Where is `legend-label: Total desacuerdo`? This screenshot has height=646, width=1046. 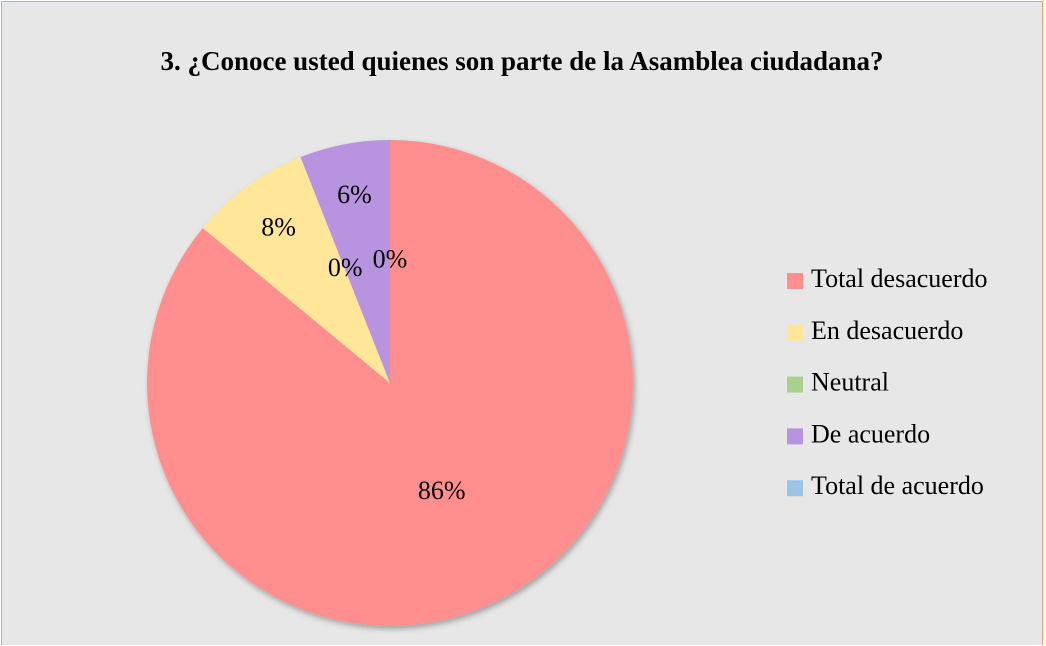
legend-label: Total desacuerdo is located at coordinates (899, 278).